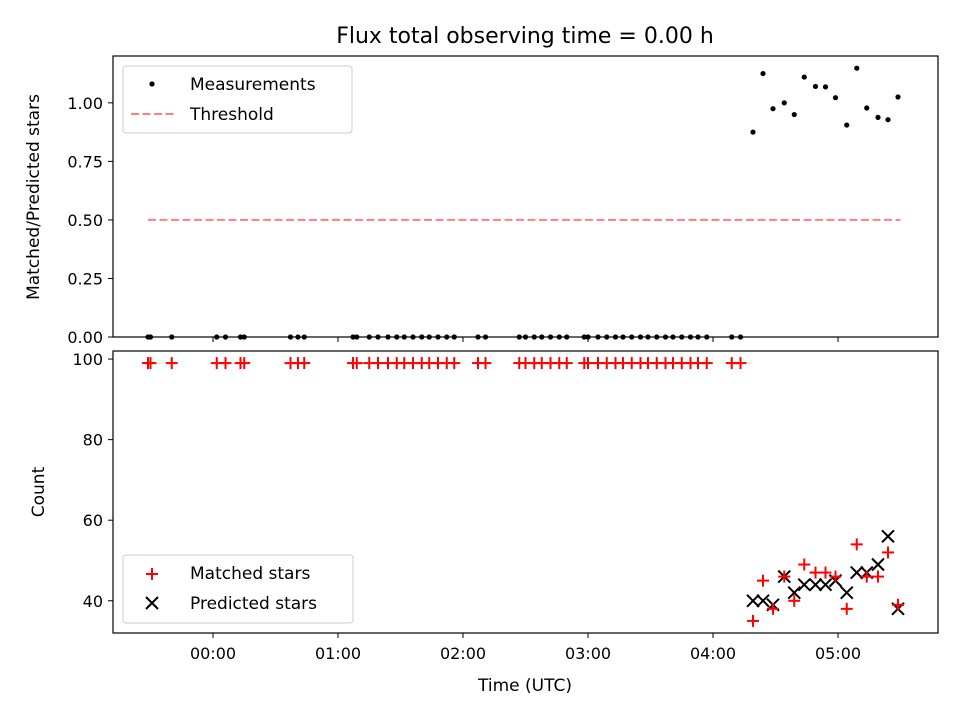 This screenshot has height=720, width=960. What do you see at coordinates (85, 103) in the screenshot?
I see `top-y-tick-label: 1.00` at bounding box center [85, 103].